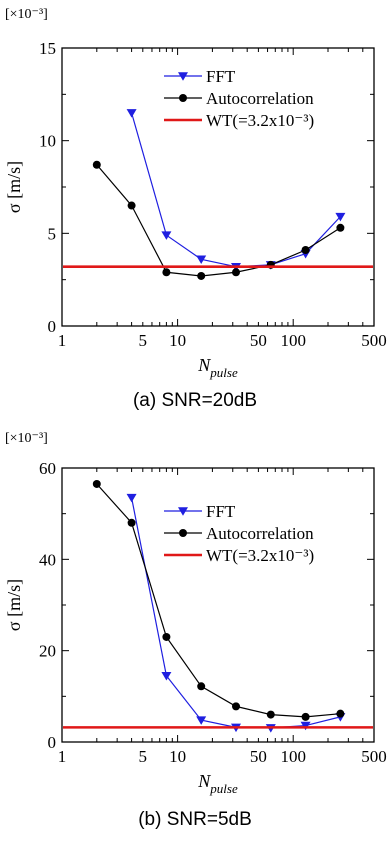  I want to click on series-fft, so click(236, 190).